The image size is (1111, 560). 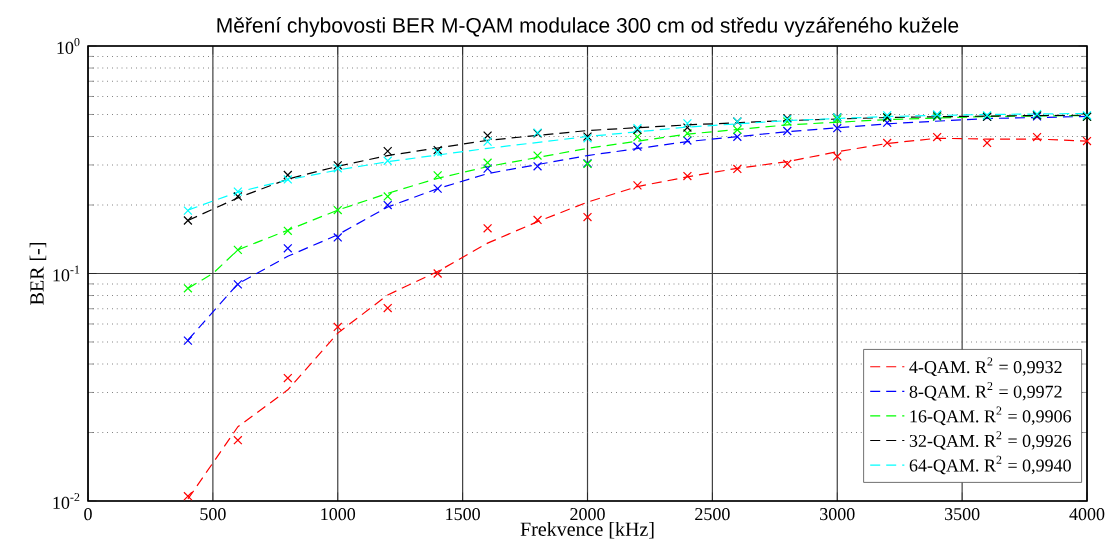 I want to click on x-tick-label: 4000, so click(x=1087, y=514).